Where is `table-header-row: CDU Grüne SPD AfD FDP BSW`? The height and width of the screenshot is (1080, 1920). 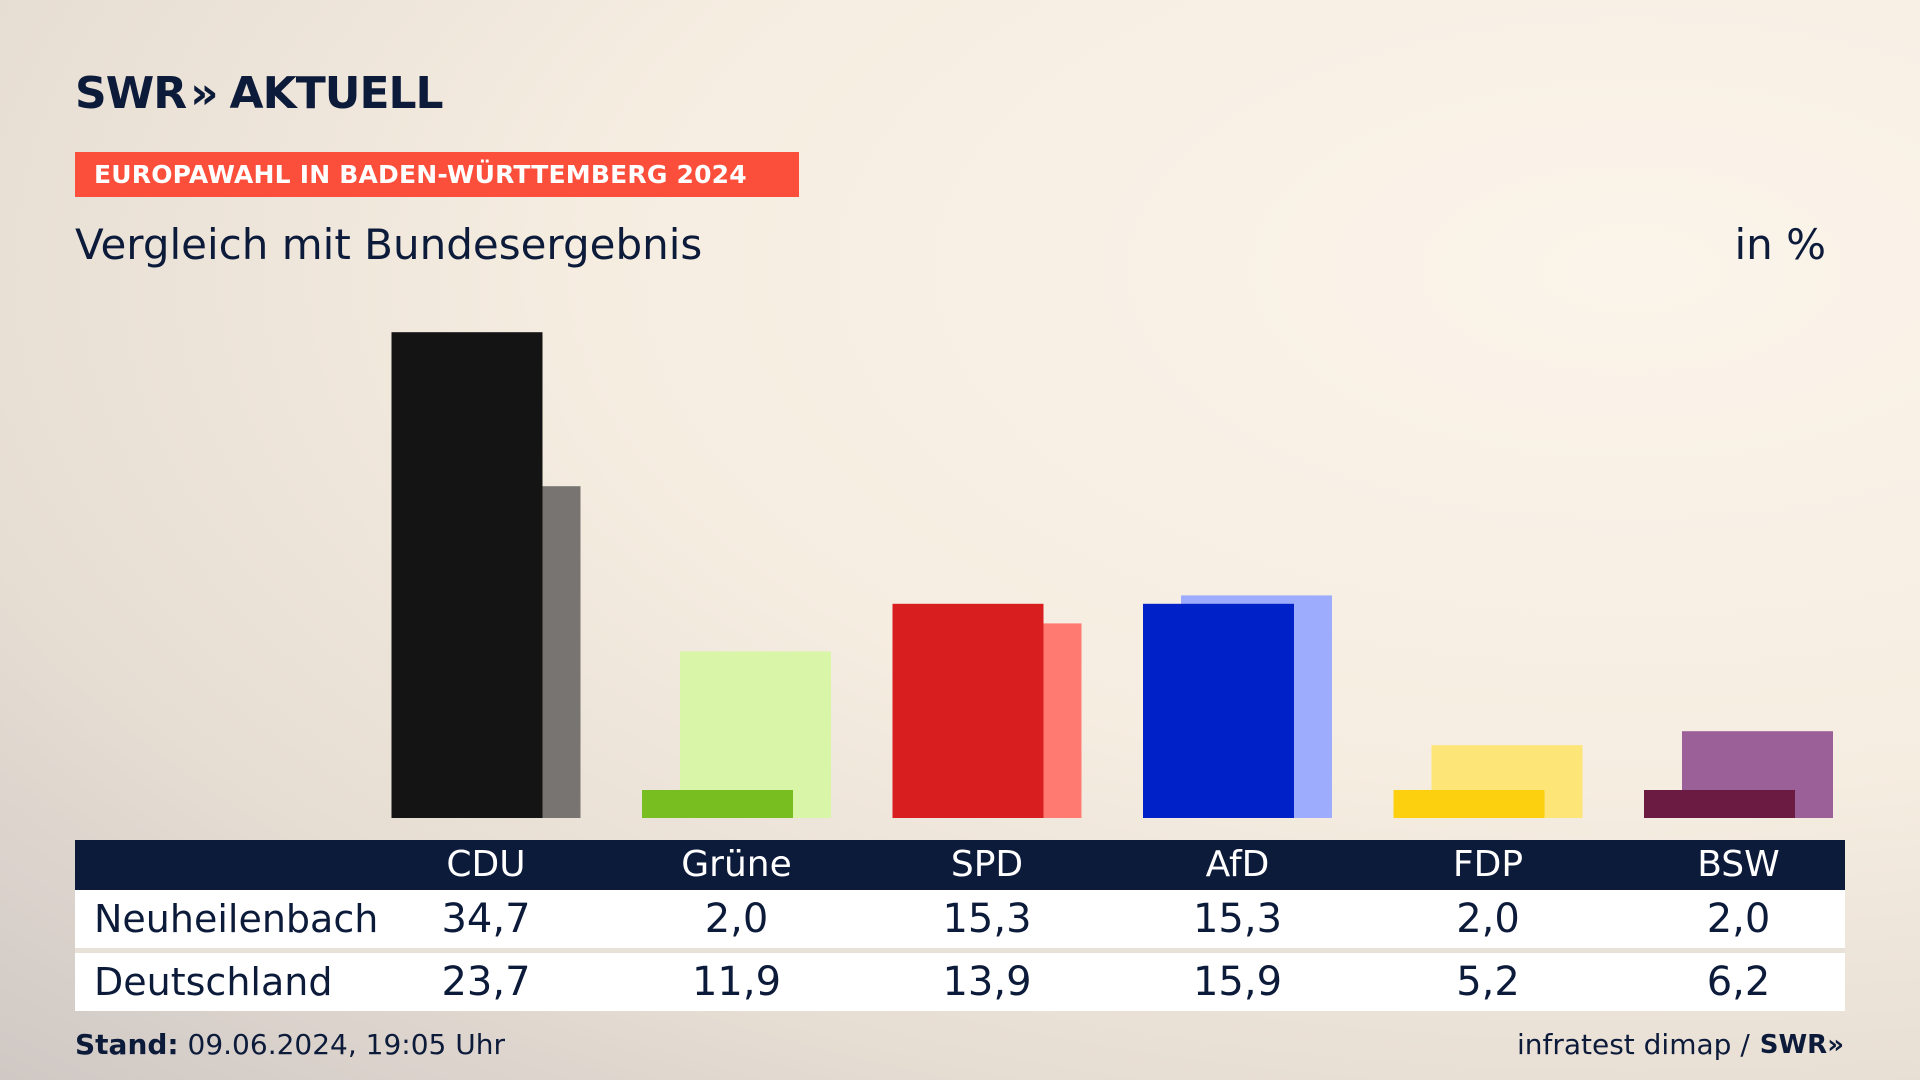
table-header-row: CDU Grüne SPD AfD FDP BSW is located at coordinates (960, 865).